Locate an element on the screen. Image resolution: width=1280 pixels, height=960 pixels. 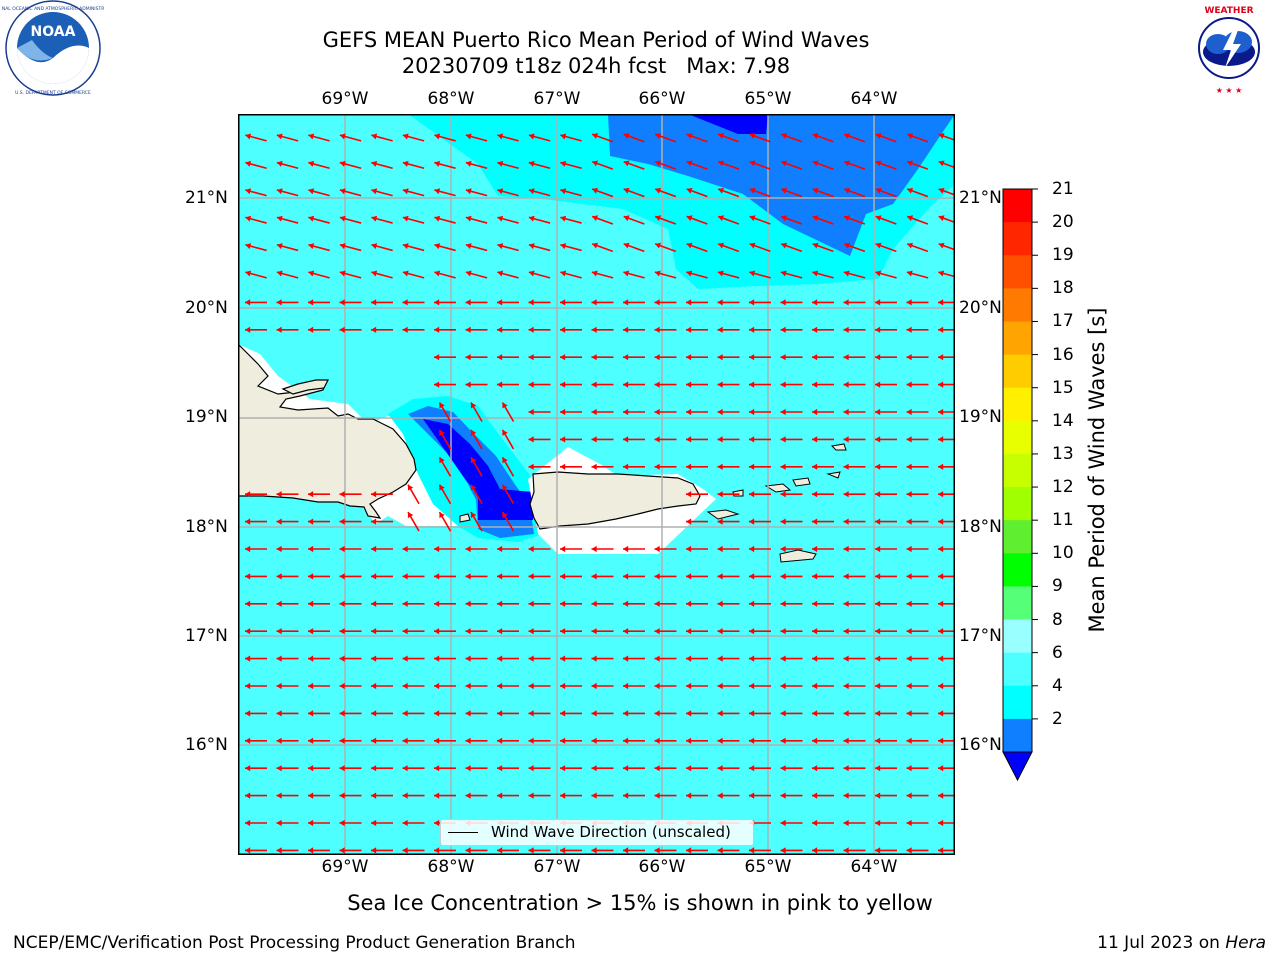
lat-label-right: 20°N is located at coordinates (980, 308).